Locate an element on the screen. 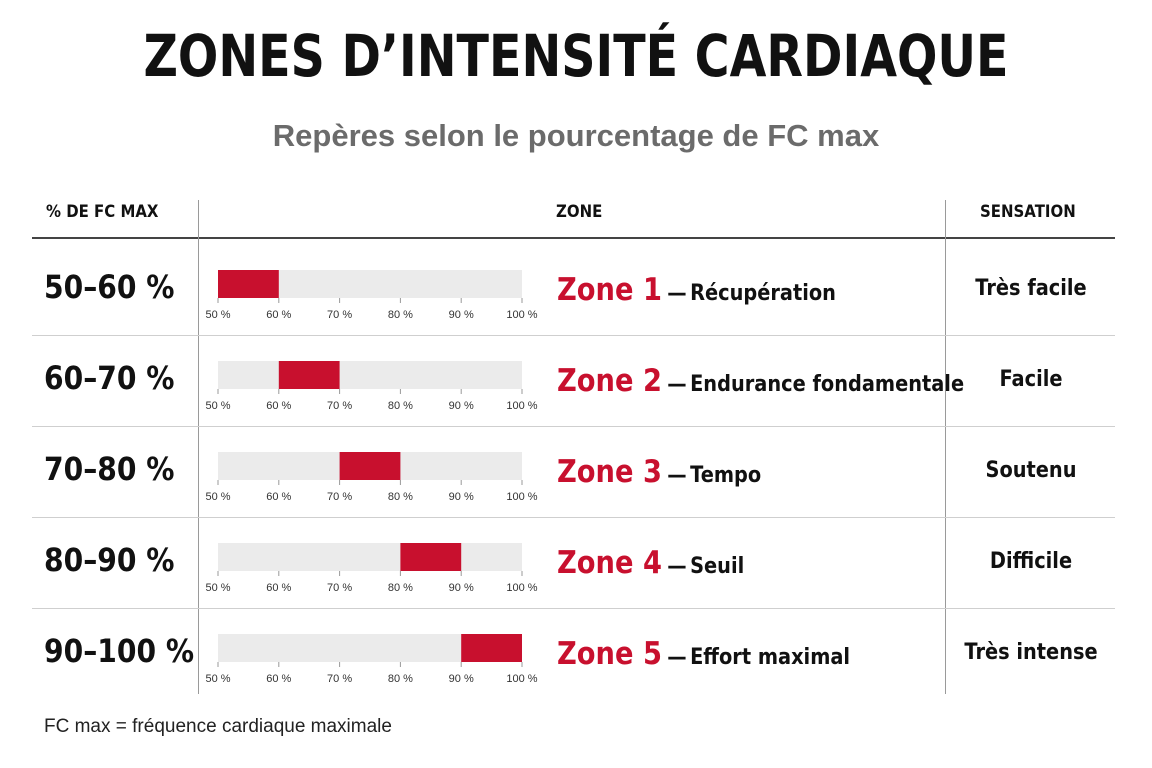  zone-label: Zone 2— Endurance fondamentale is located at coordinates (760, 381).